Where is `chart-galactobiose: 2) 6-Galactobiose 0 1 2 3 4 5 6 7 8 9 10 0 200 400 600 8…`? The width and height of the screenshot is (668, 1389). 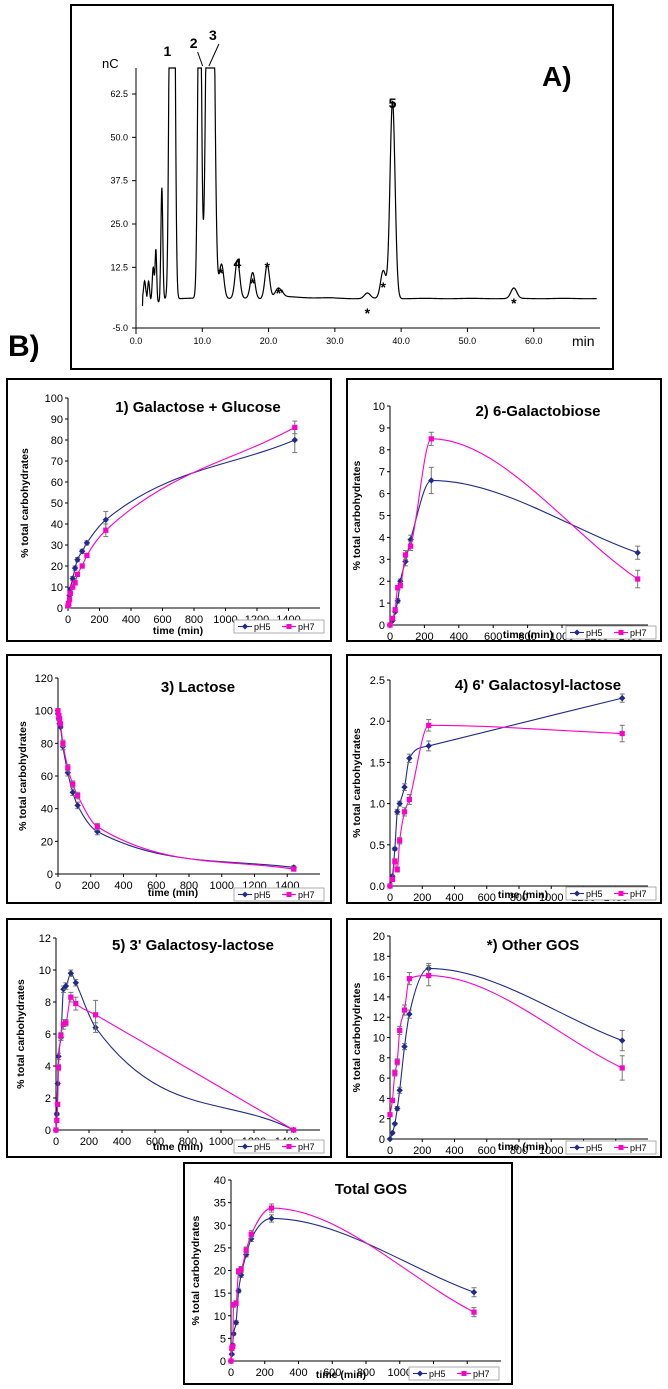
chart-galactobiose: 2) 6-Galactobiose 0 1 2 3 4 5 6 7 8 9 10 0 200 400 600 8… is located at coordinates (504, 520).